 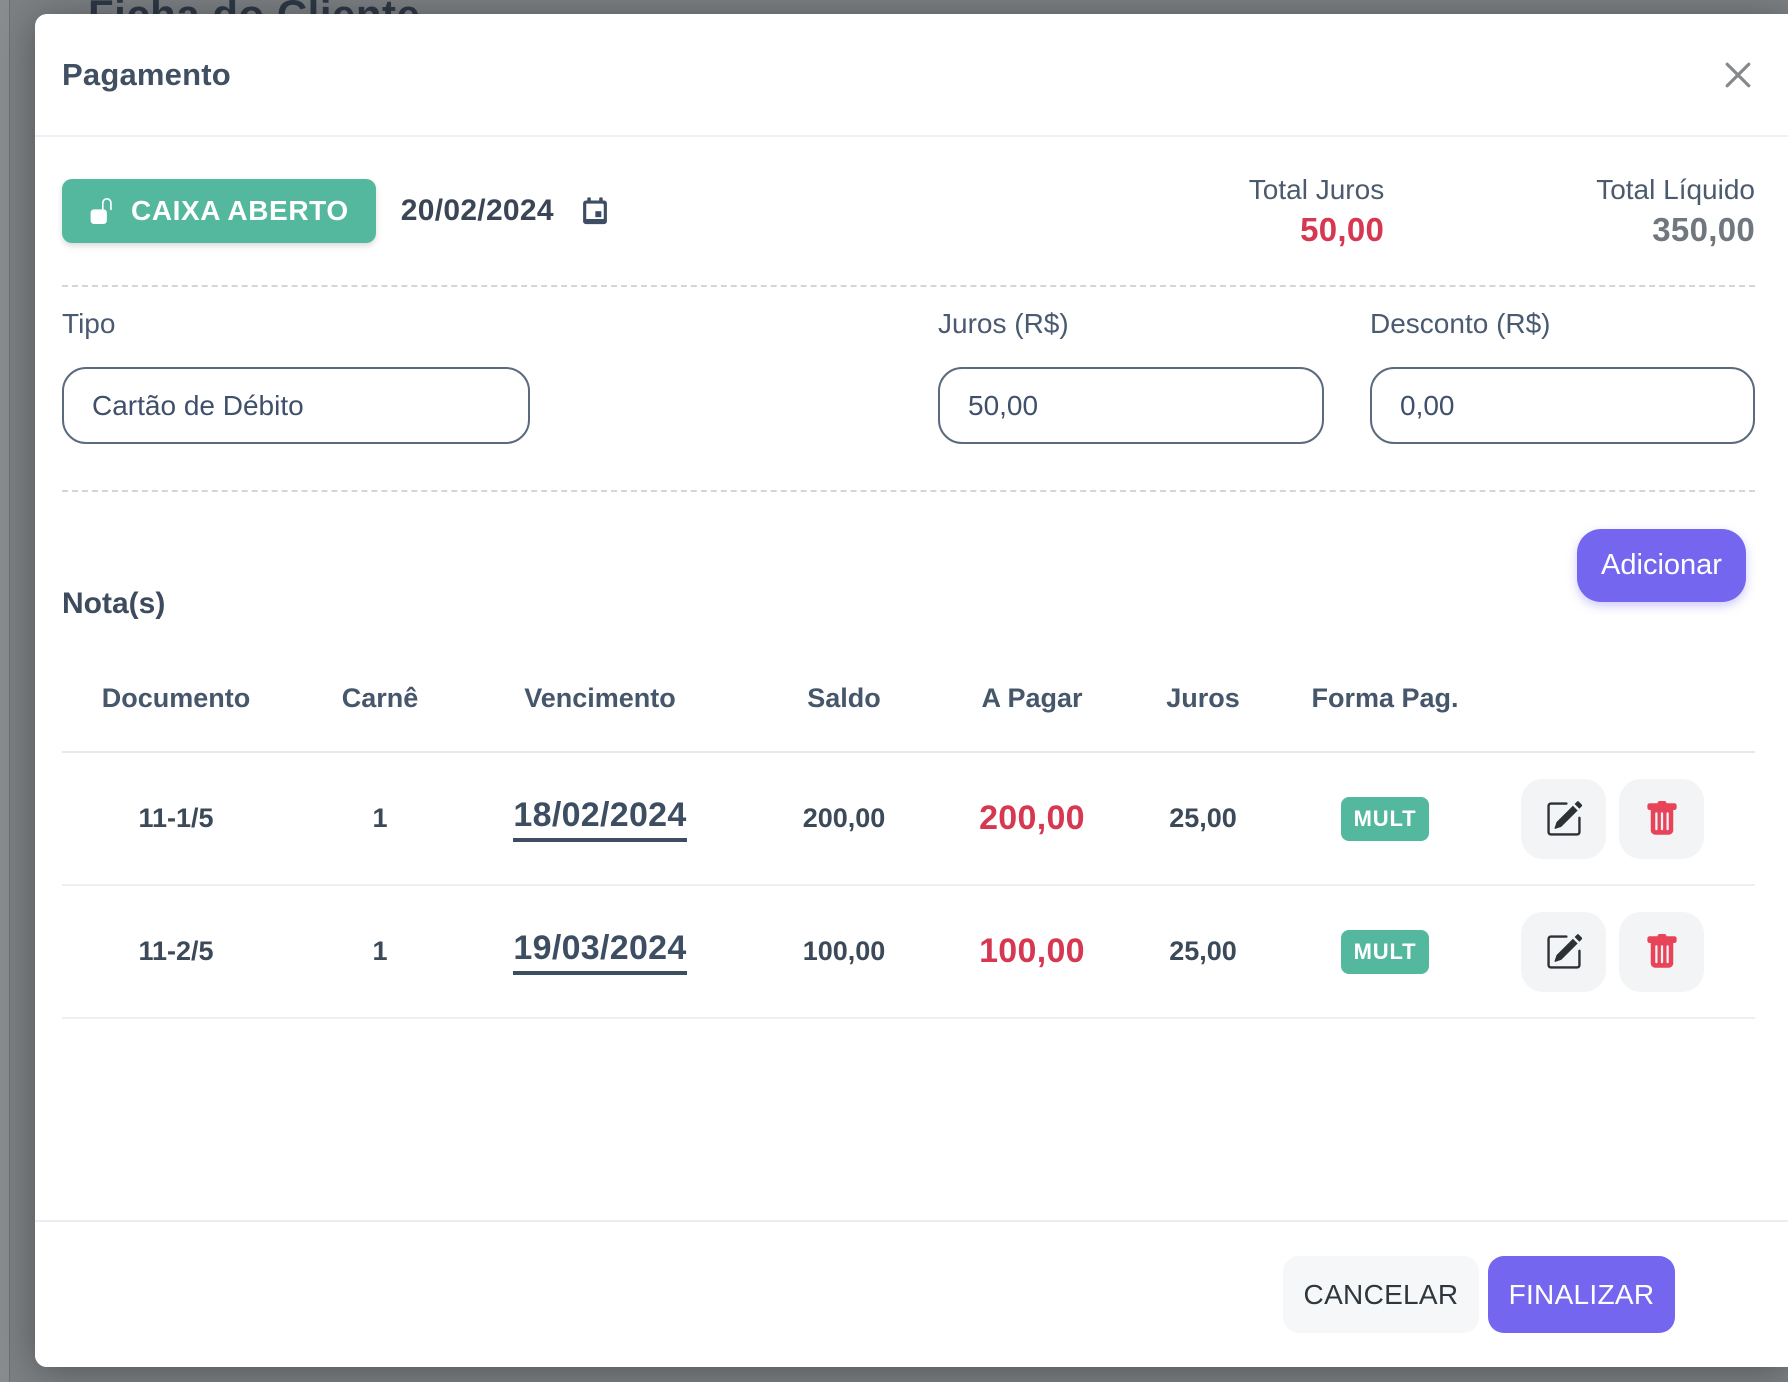 I want to click on column-header-documento: Documento, so click(x=176, y=698).